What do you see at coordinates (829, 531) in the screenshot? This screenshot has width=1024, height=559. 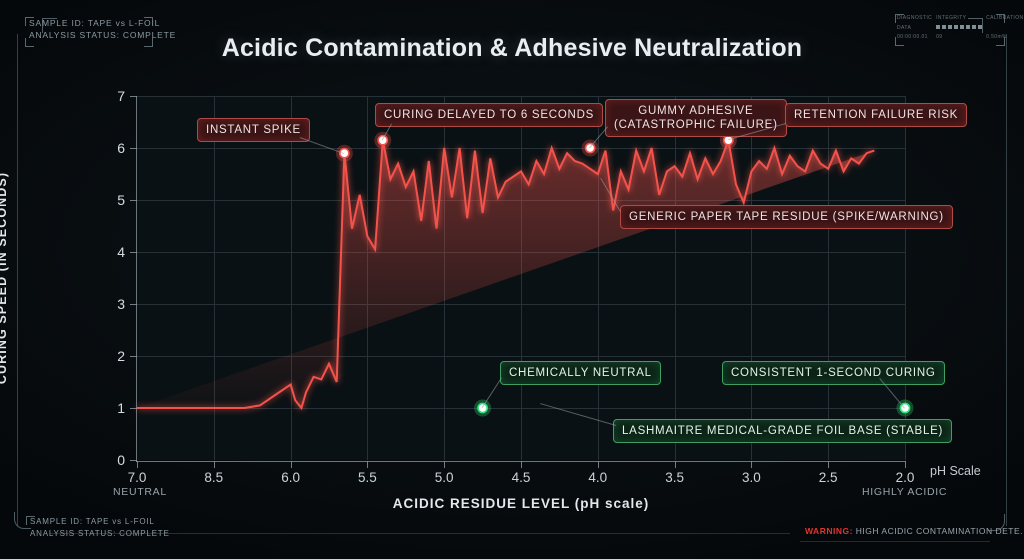 I see `warning-prefix: WARNING:` at bounding box center [829, 531].